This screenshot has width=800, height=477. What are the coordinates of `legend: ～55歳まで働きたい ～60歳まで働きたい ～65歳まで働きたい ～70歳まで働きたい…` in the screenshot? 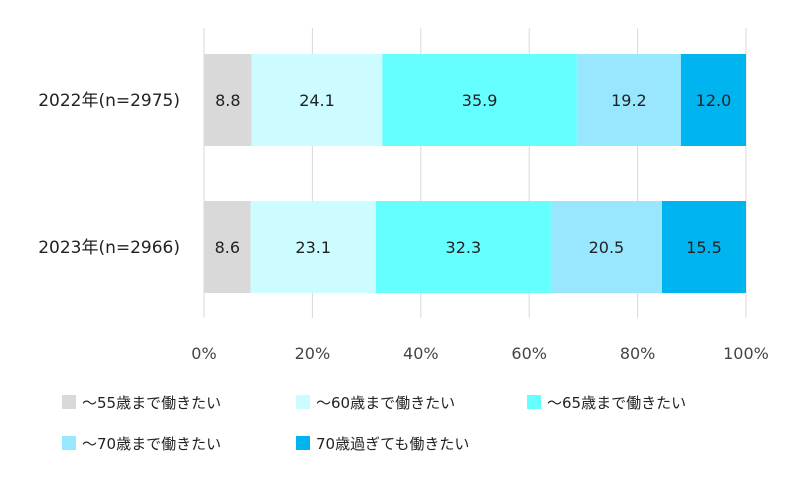 It's located at (374, 423).